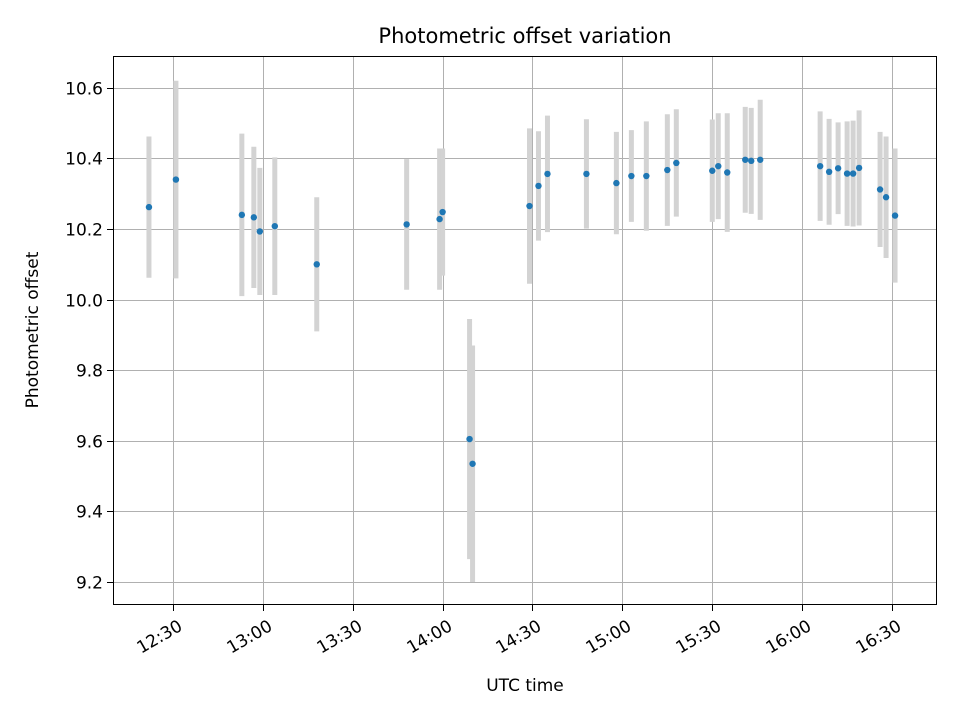 The image size is (960, 720). Describe the element at coordinates (89, 584) in the screenshot. I see `y-tick-label: 9.2` at that location.